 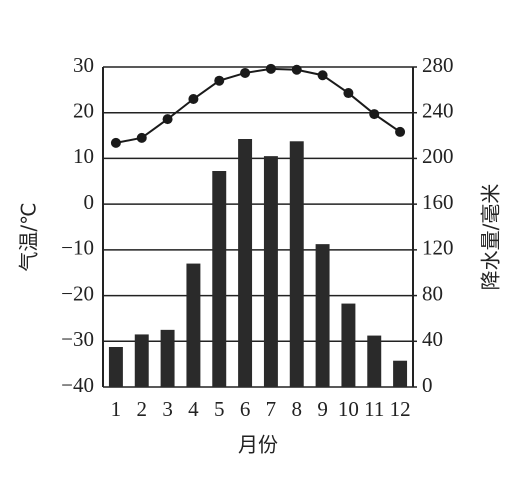 What do you see at coordinates (400, 409) in the screenshot?
I see `x-tick-label: 12` at bounding box center [400, 409].